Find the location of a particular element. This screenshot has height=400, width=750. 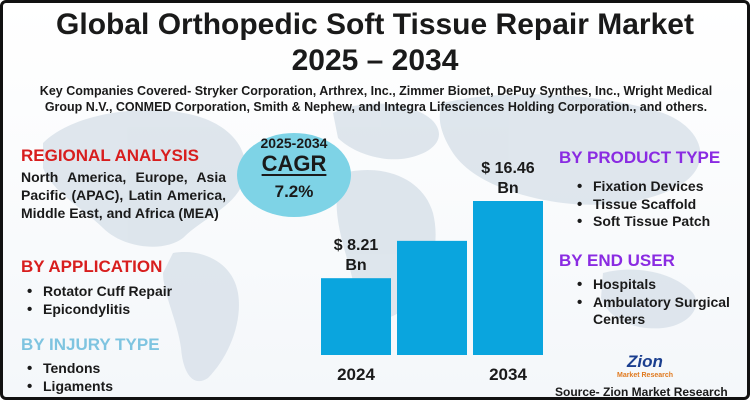

application-list: Rotator Cuff Repair Epicondylitis is located at coordinates (97, 300).